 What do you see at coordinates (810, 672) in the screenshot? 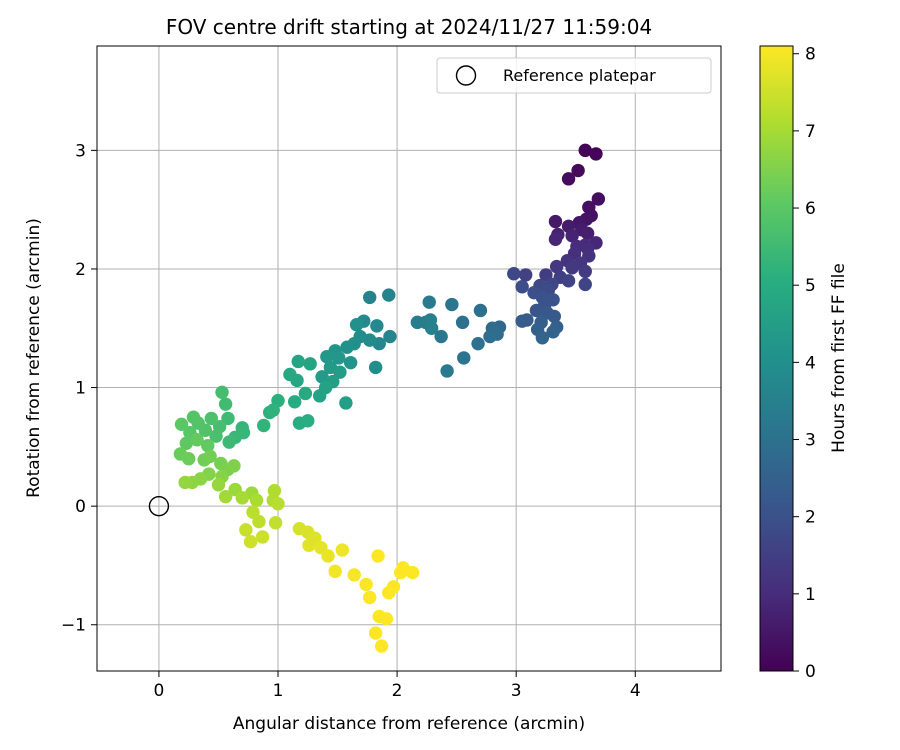
I see `colorbar-tick-label: 0` at bounding box center [810, 672].